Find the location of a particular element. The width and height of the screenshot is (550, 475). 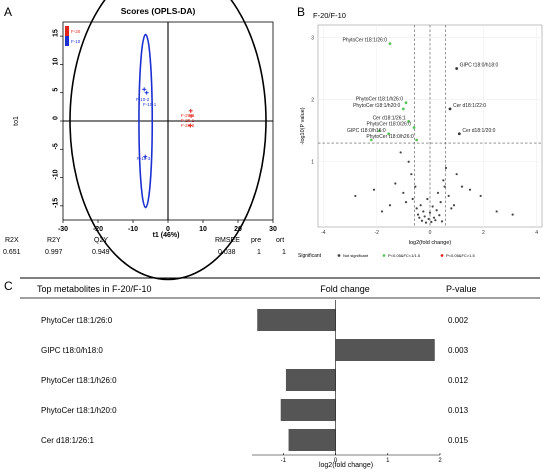

panel-a-xlabel: t1 (46%) is located at coordinates (166, 235).